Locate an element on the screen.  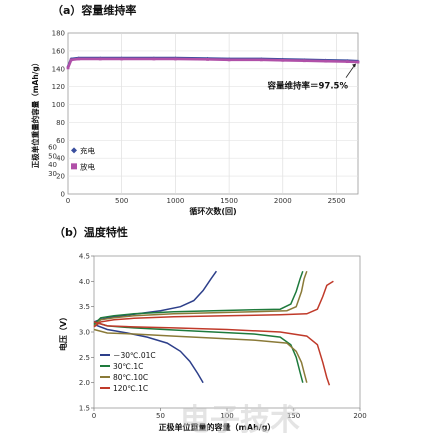
chart-b-ytick: 2.5 is located at coordinates (84, 358).